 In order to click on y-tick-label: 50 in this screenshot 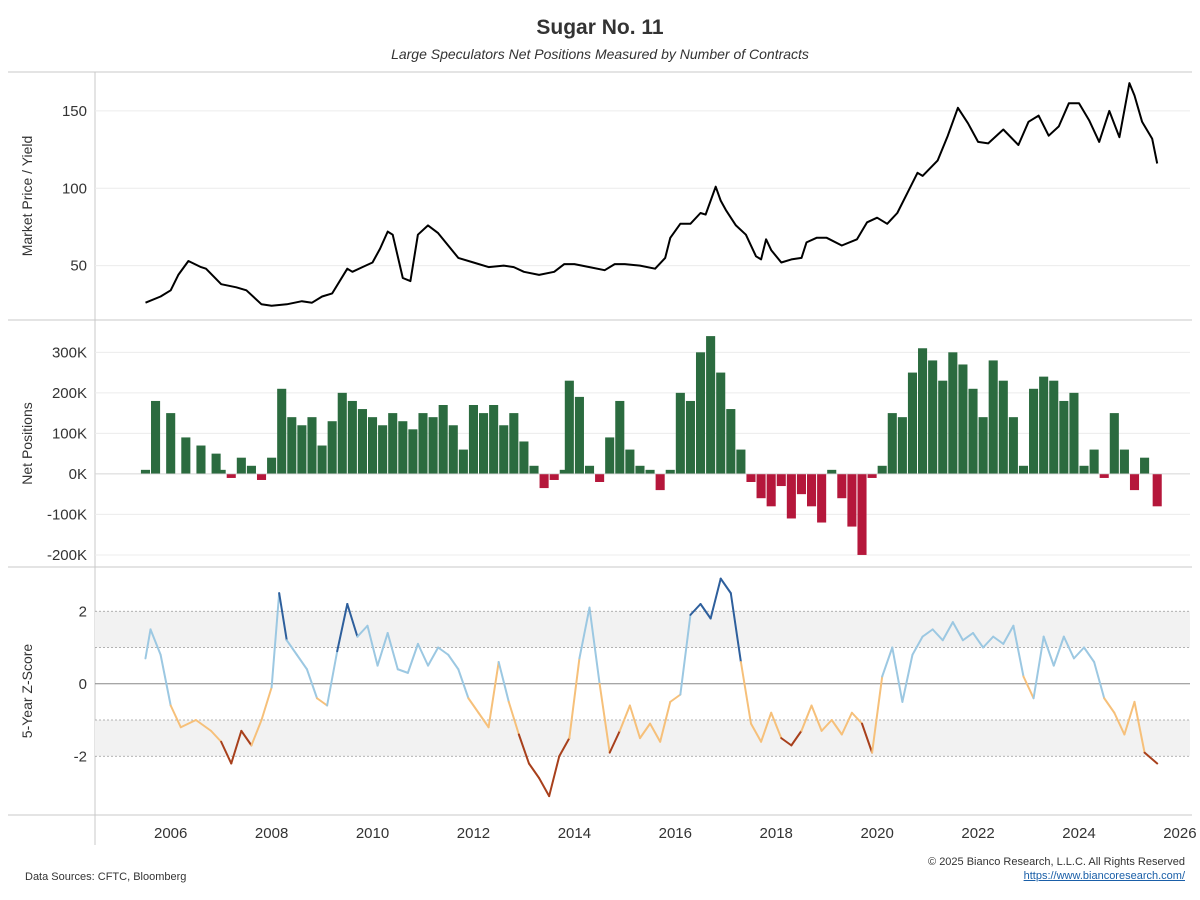, I will do `click(78, 266)`.